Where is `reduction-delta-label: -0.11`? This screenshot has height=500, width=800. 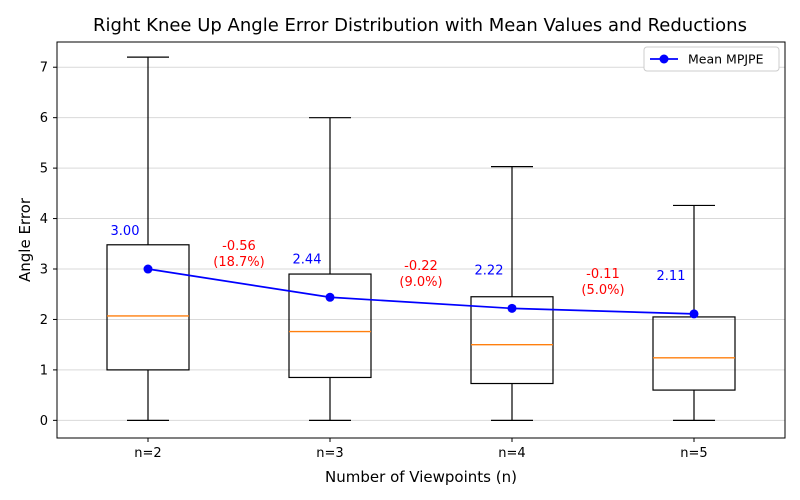 reduction-delta-label: -0.11 is located at coordinates (603, 274).